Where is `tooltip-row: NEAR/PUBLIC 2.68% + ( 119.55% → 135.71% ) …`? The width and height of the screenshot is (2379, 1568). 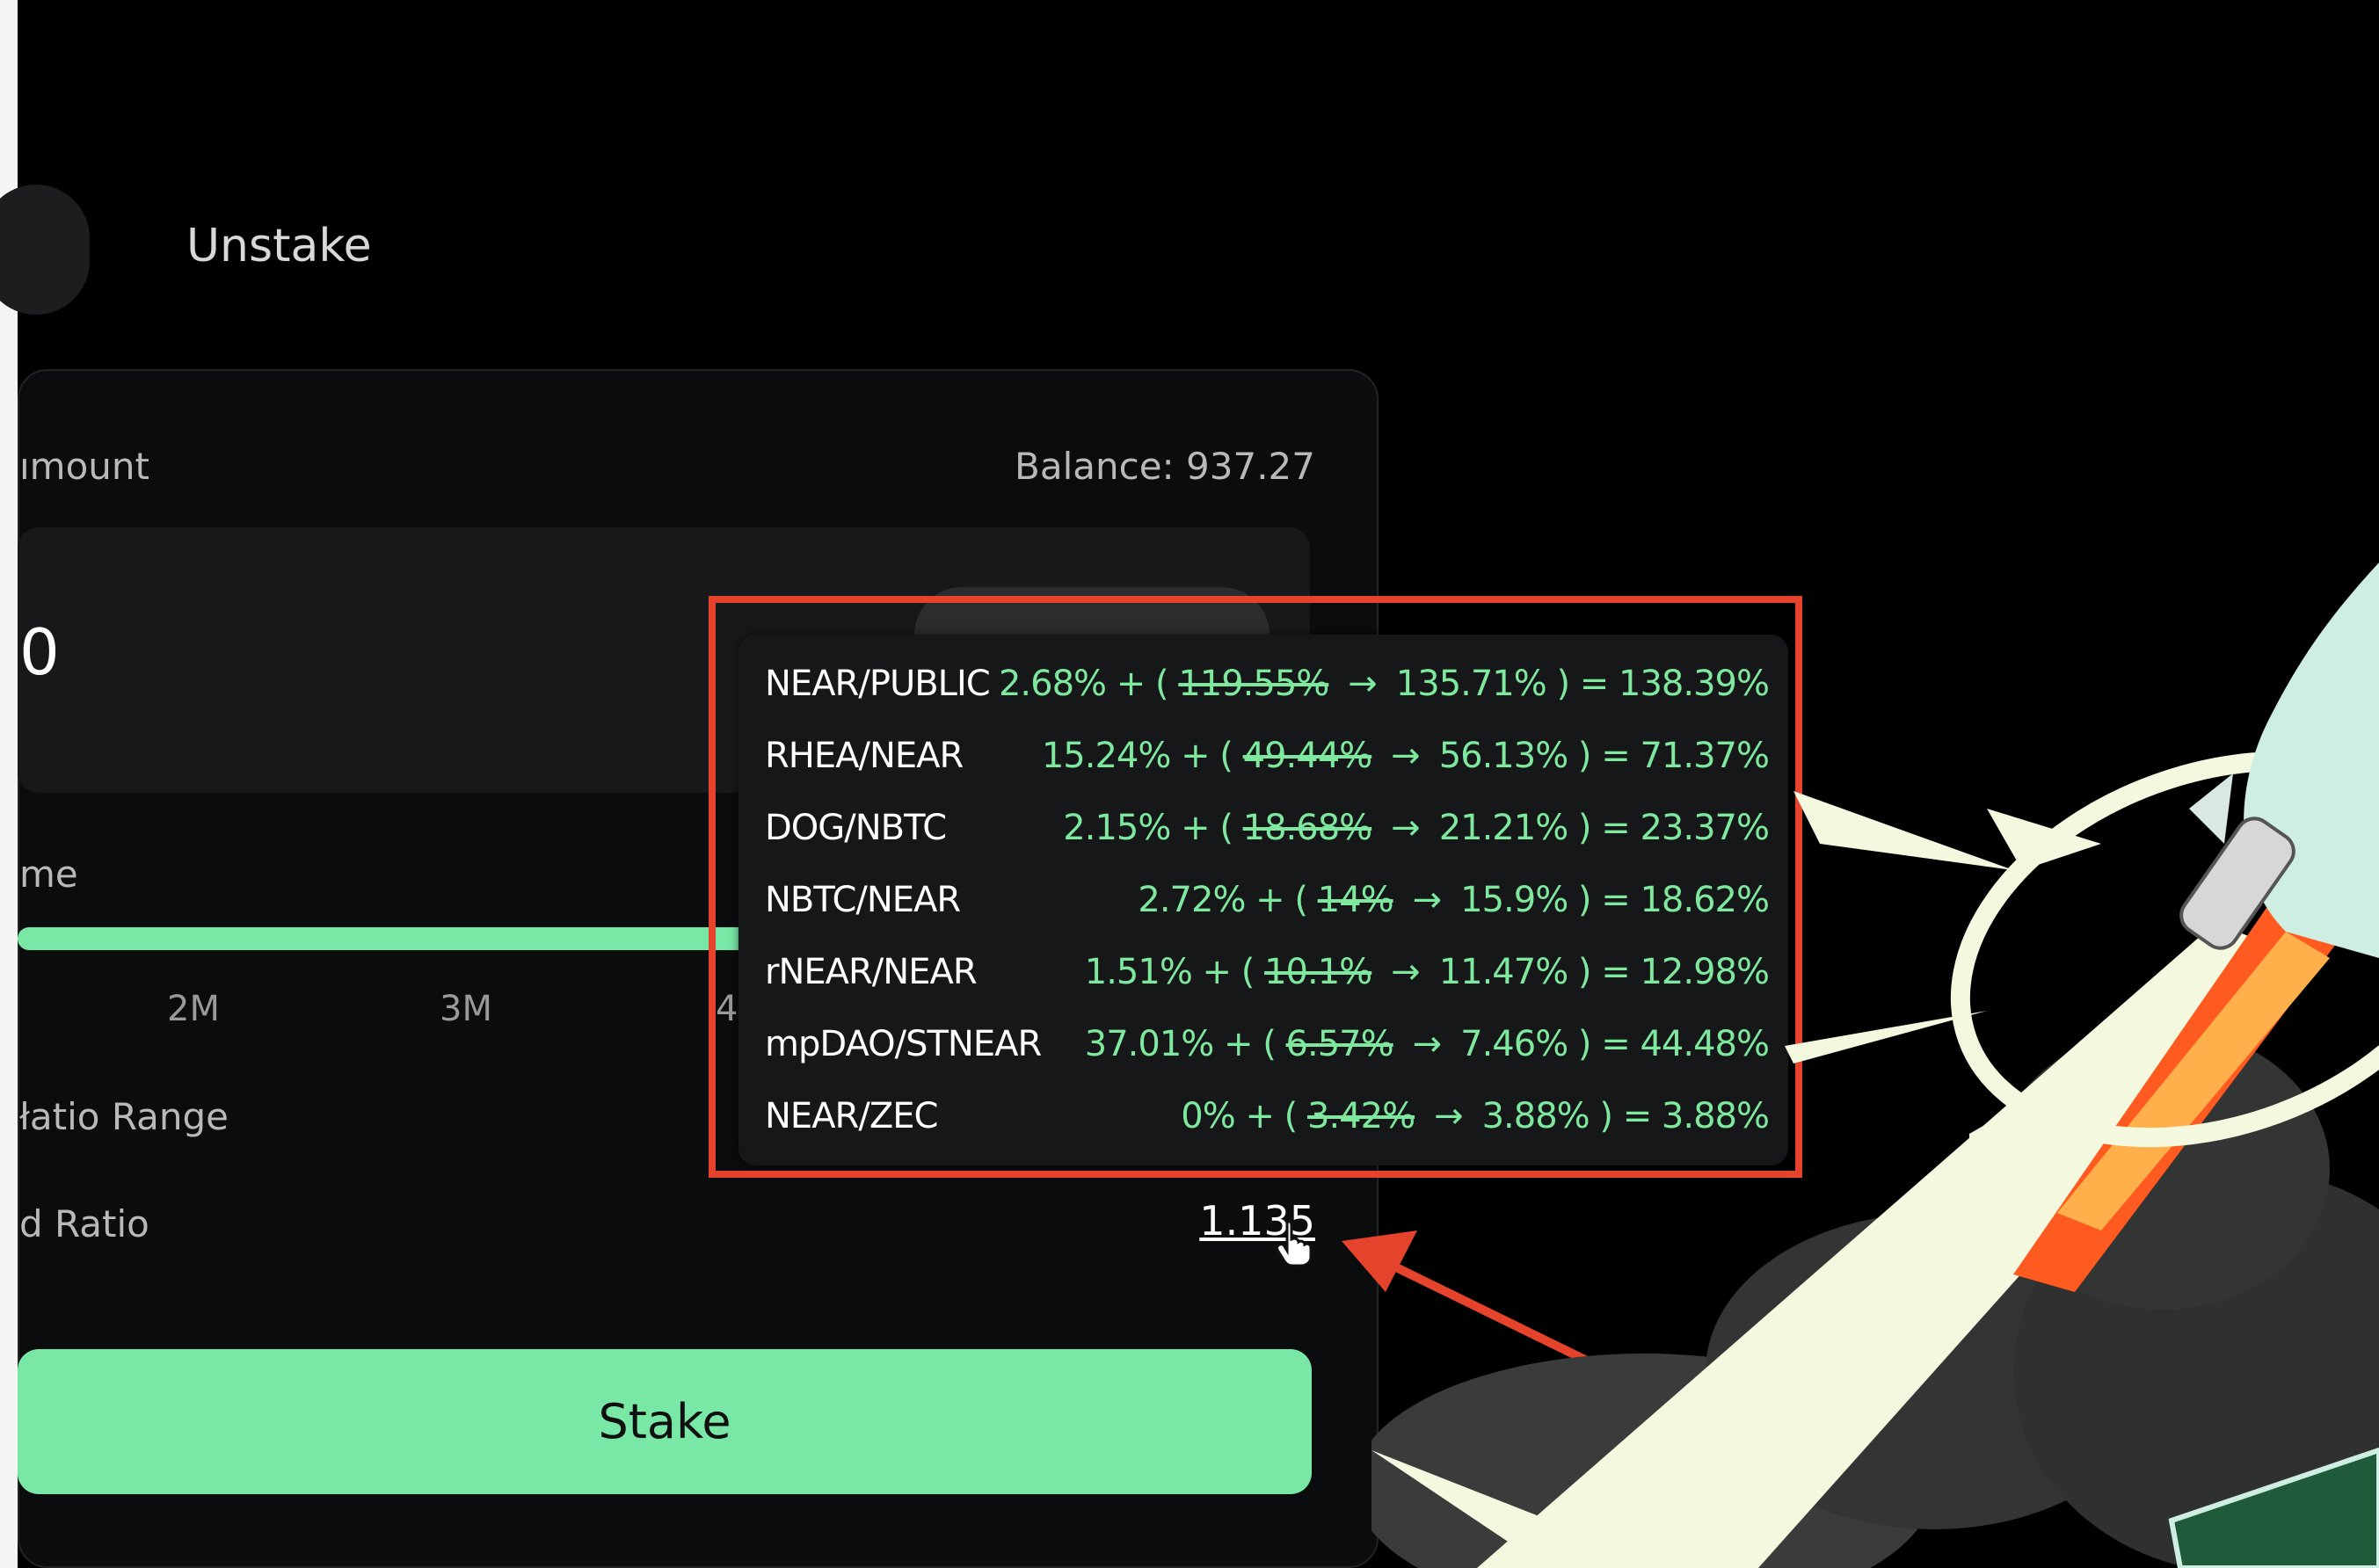 tooltip-row: NEAR/PUBLIC 2.68% + ( 119.55% → 135.71% ) … is located at coordinates (1267, 683).